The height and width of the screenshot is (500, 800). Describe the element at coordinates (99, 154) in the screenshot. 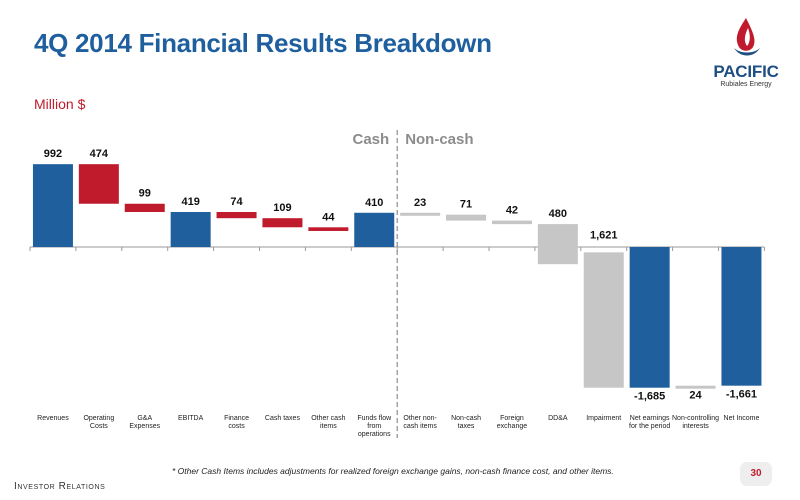

I see `data-label-1: 474` at that location.